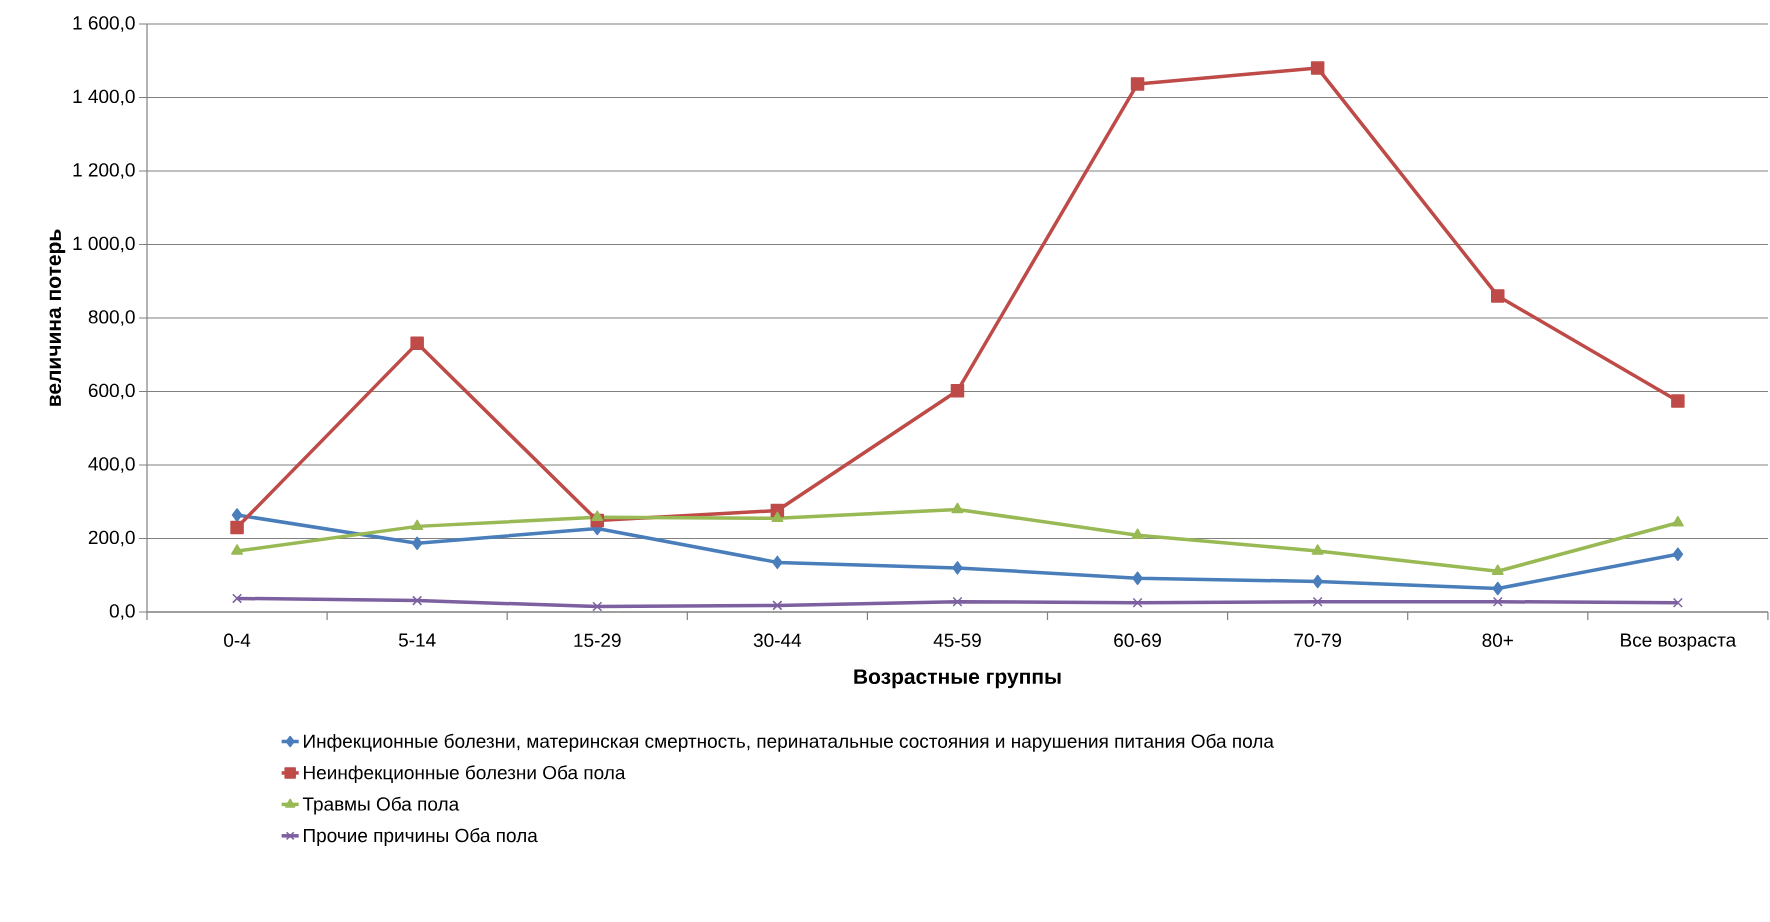 The width and height of the screenshot is (1770, 922). I want to click on legend-label: Неинфекционные болезни Оба пола, so click(465, 774).